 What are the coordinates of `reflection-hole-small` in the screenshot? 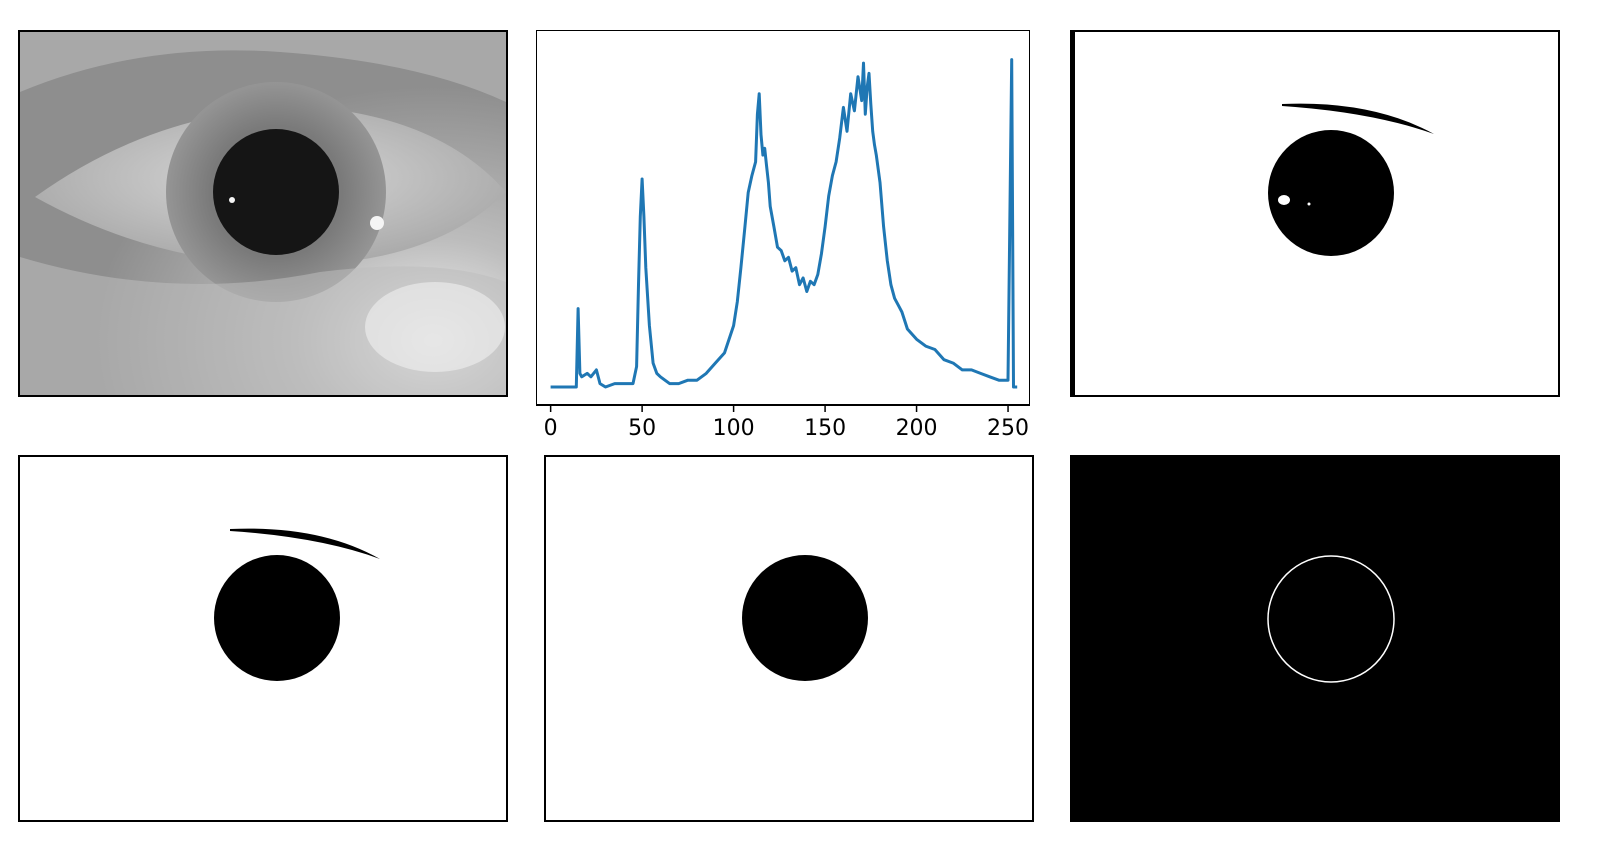 It's located at (1309, 204).